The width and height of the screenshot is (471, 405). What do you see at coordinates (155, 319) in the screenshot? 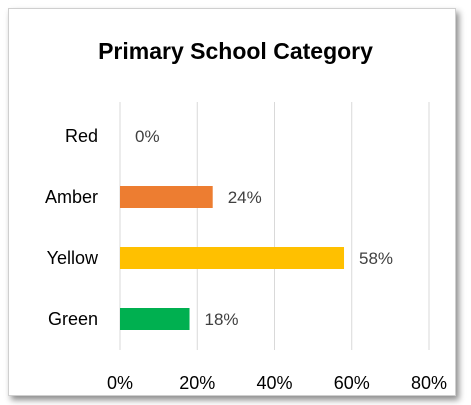
I see `bar-green` at bounding box center [155, 319].